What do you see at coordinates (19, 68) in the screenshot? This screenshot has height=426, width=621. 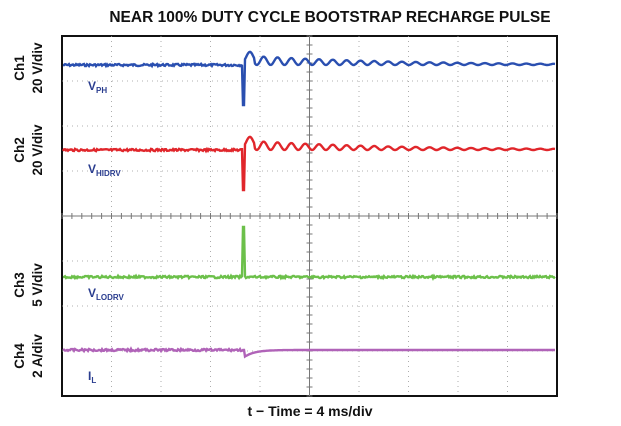 I see `channel-name: Ch1` at bounding box center [19, 68].